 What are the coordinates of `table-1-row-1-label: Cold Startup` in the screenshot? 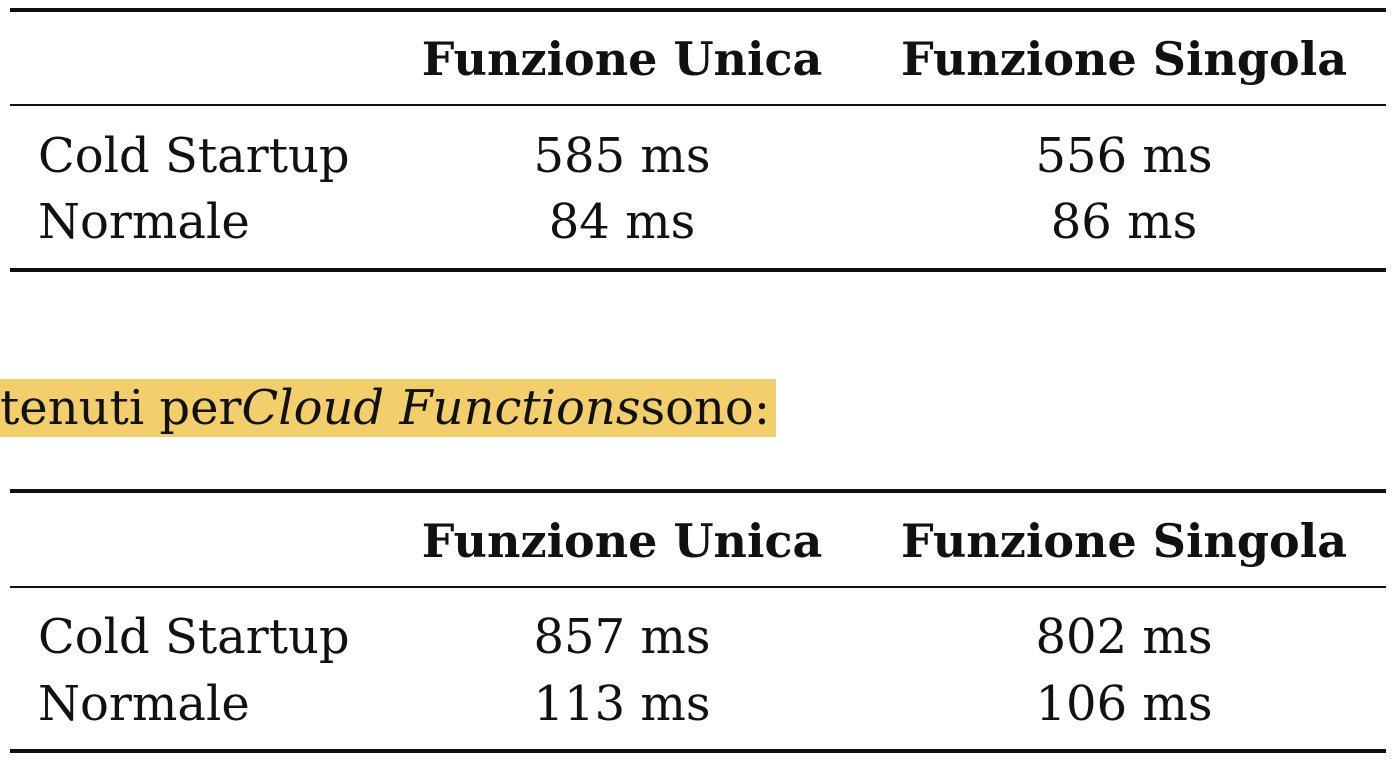 It's located at (194, 156).